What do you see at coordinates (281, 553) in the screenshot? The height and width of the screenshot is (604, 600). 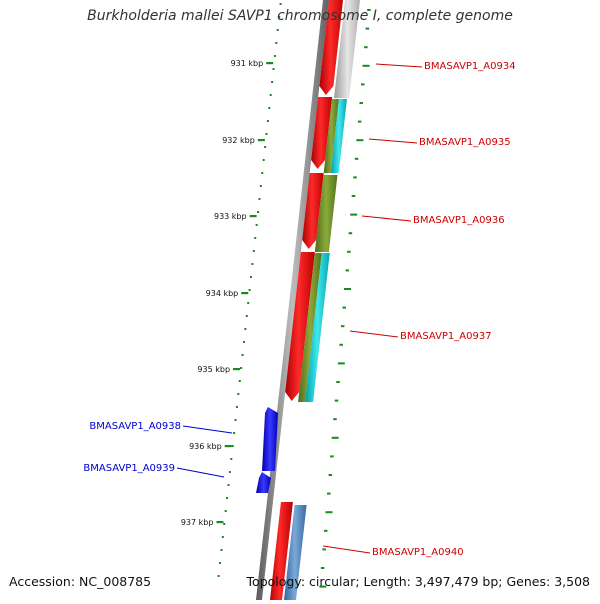 I see `gene-a0940-red` at bounding box center [281, 553].